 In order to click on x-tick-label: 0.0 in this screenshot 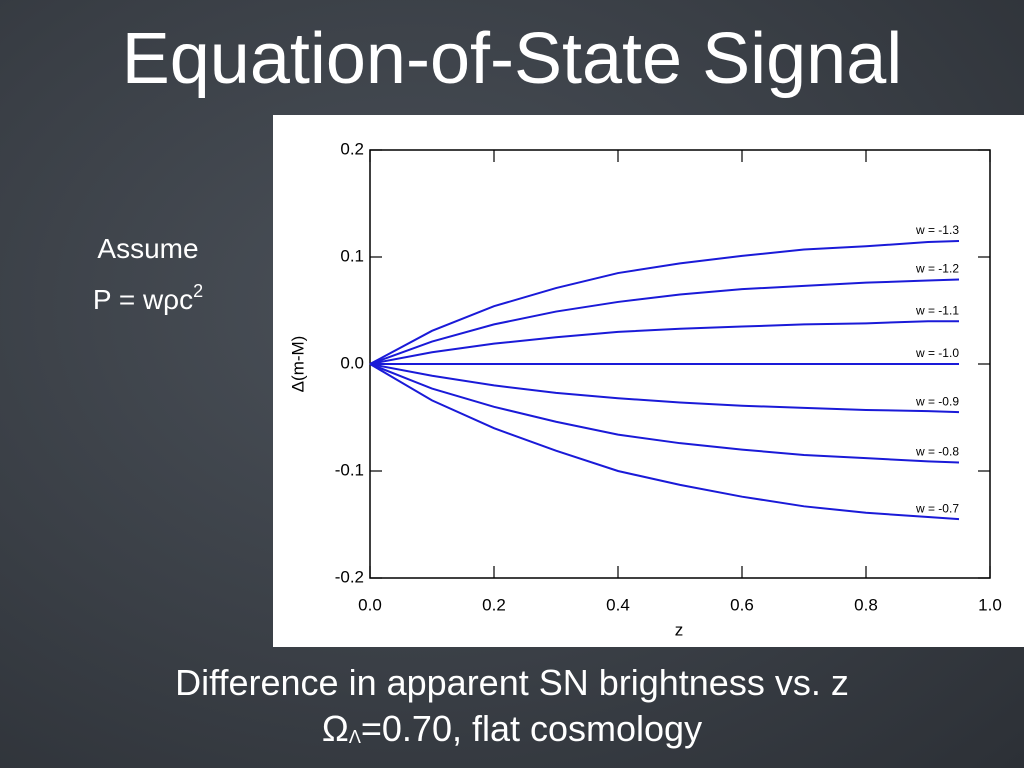, I will do `click(370, 604)`.